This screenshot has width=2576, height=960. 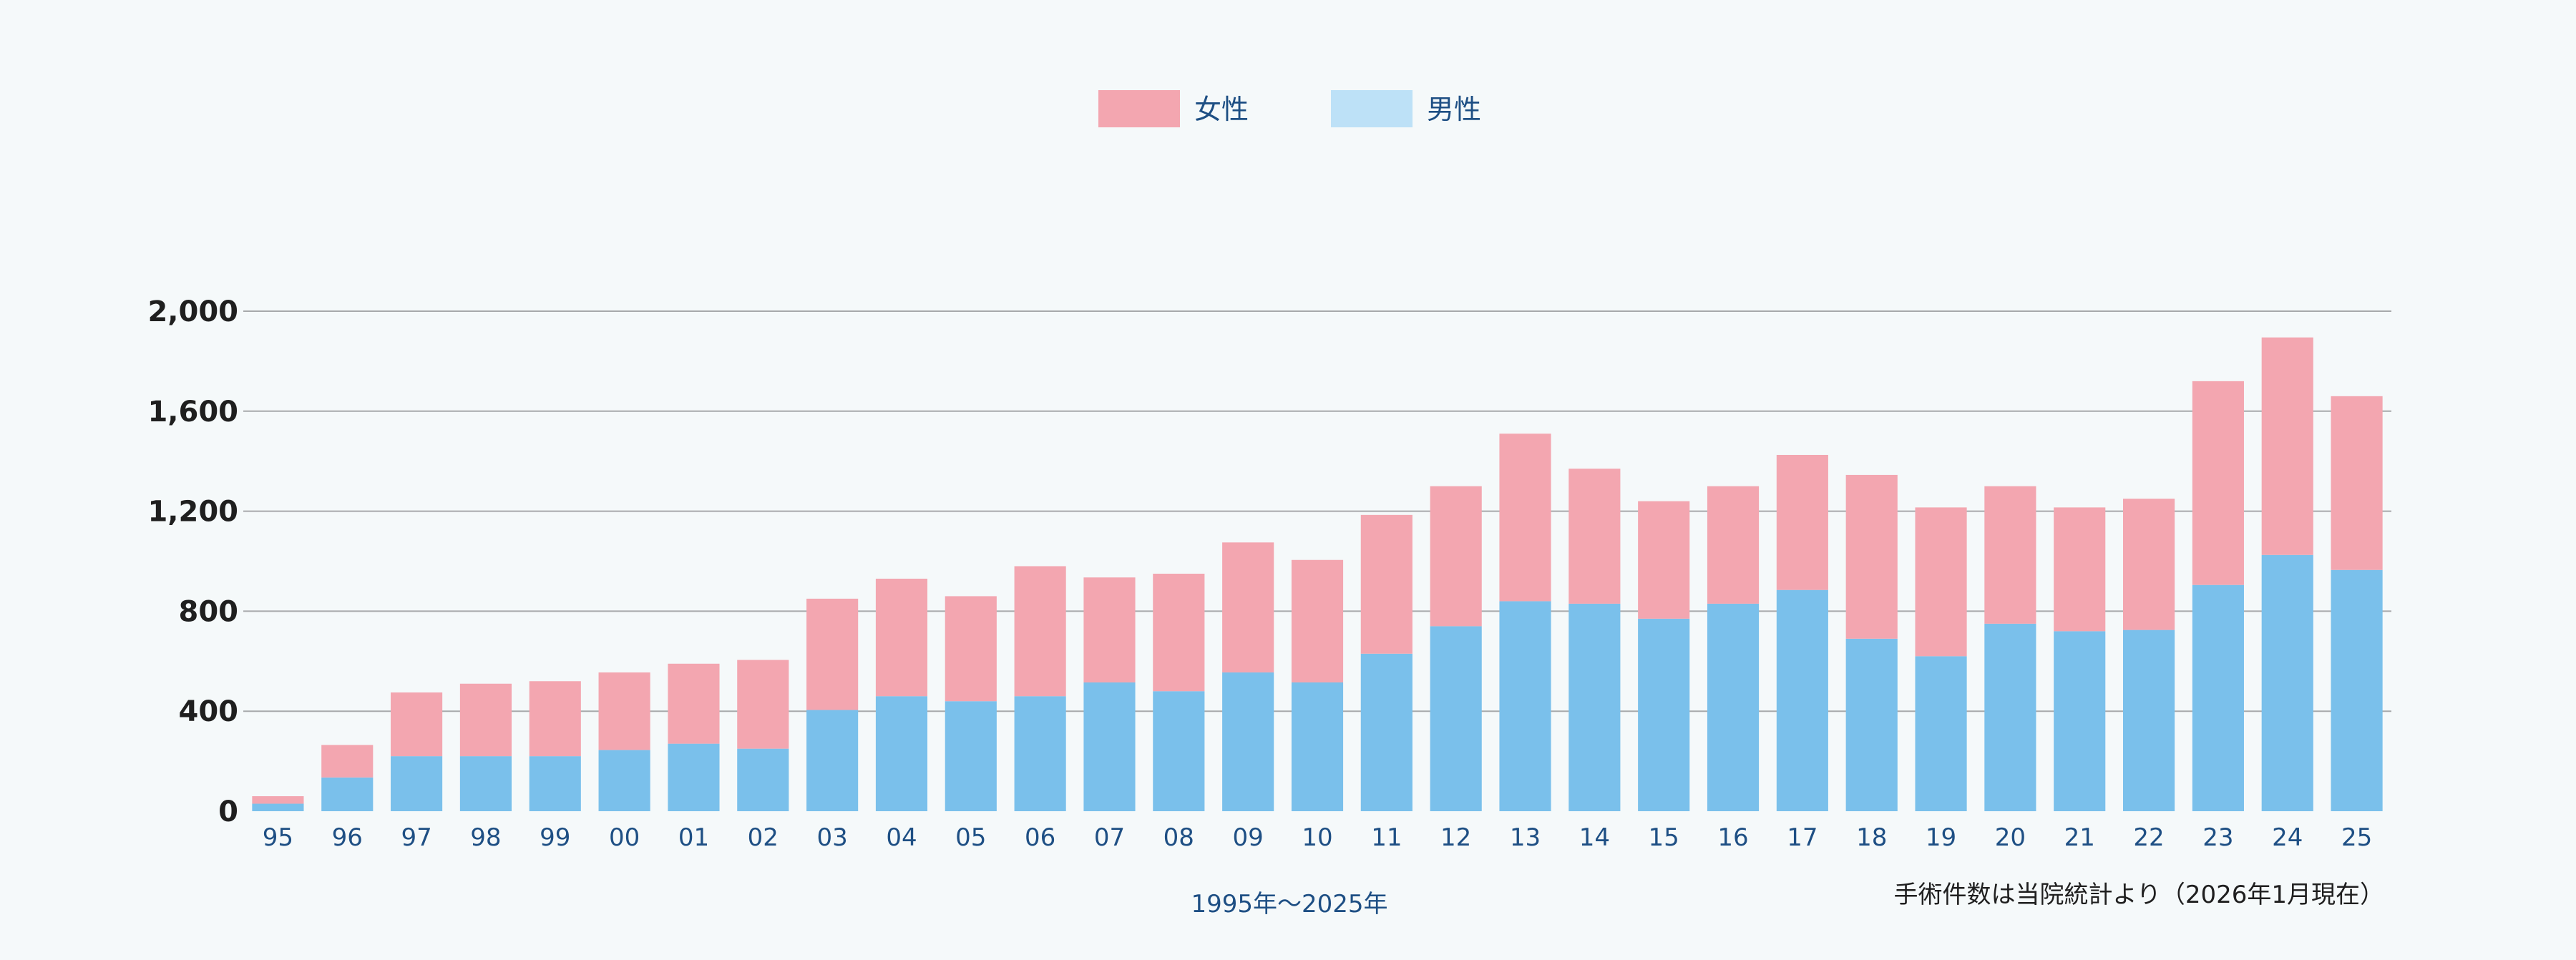 What do you see at coordinates (1664, 837) in the screenshot?
I see `x-tick-label: 15` at bounding box center [1664, 837].